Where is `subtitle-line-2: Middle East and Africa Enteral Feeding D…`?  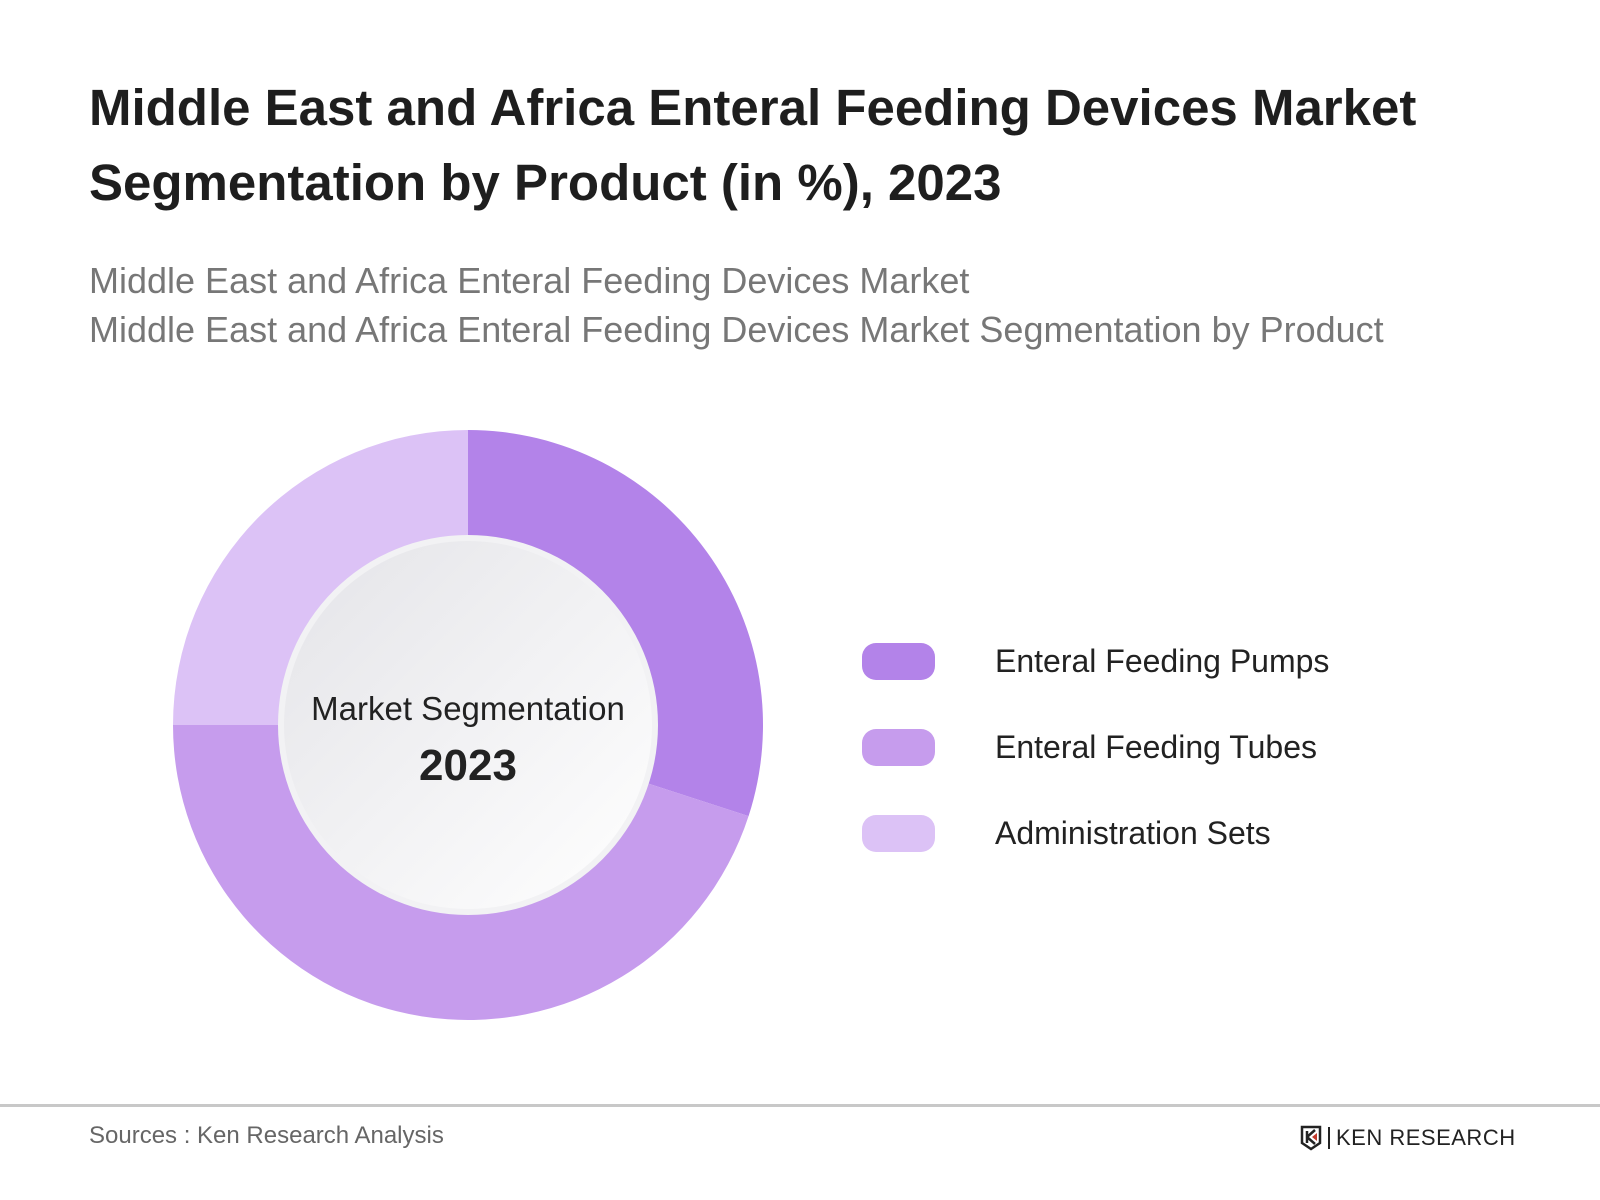 subtitle-line-2: Middle East and Africa Enteral Feeding D… is located at coordinates (736, 329).